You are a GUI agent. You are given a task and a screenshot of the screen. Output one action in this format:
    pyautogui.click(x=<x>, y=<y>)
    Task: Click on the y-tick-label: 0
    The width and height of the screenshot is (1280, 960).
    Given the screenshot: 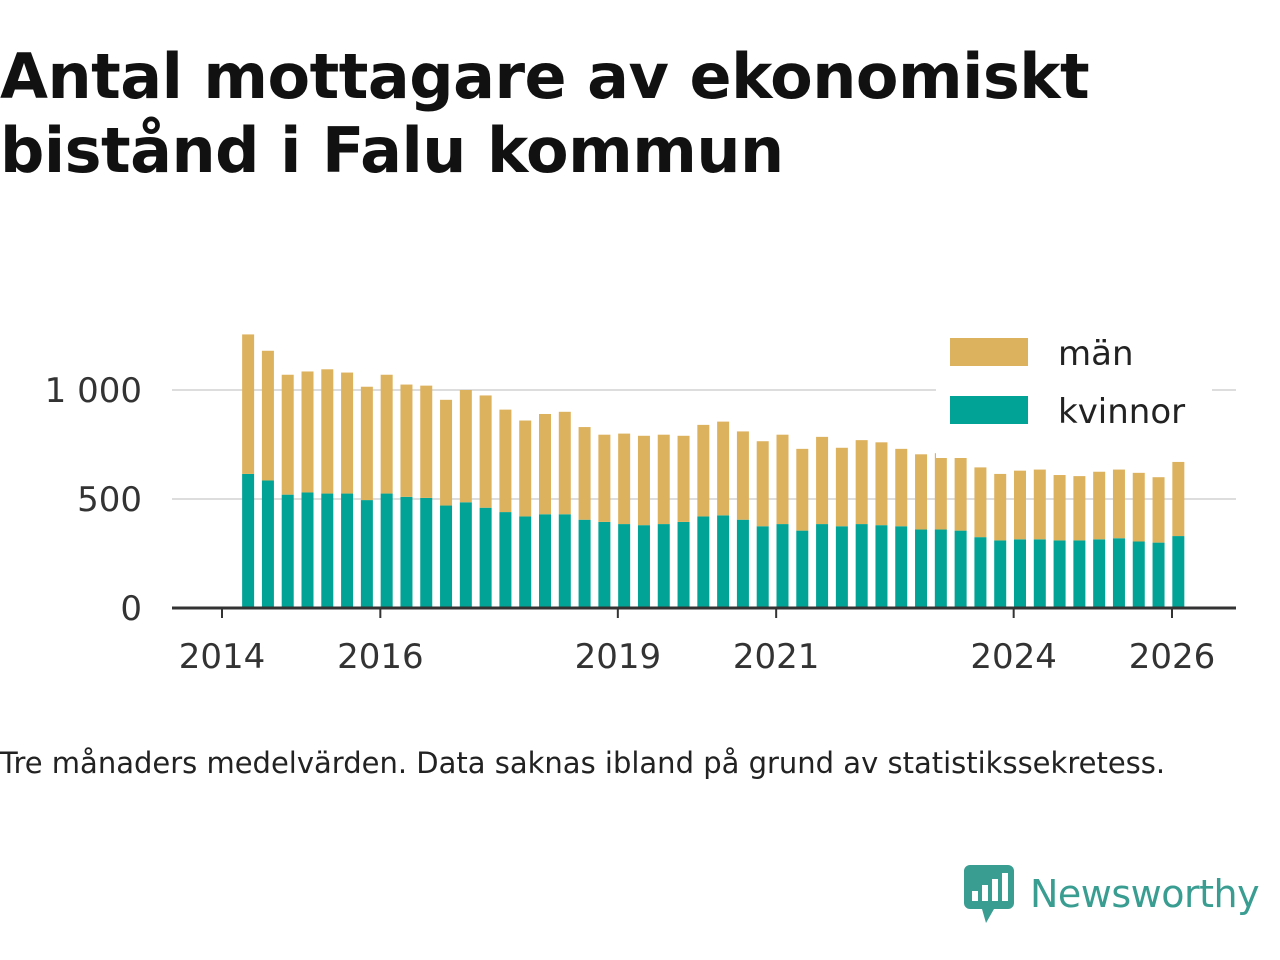 What is the action you would take?
    pyautogui.click(x=131, y=609)
    